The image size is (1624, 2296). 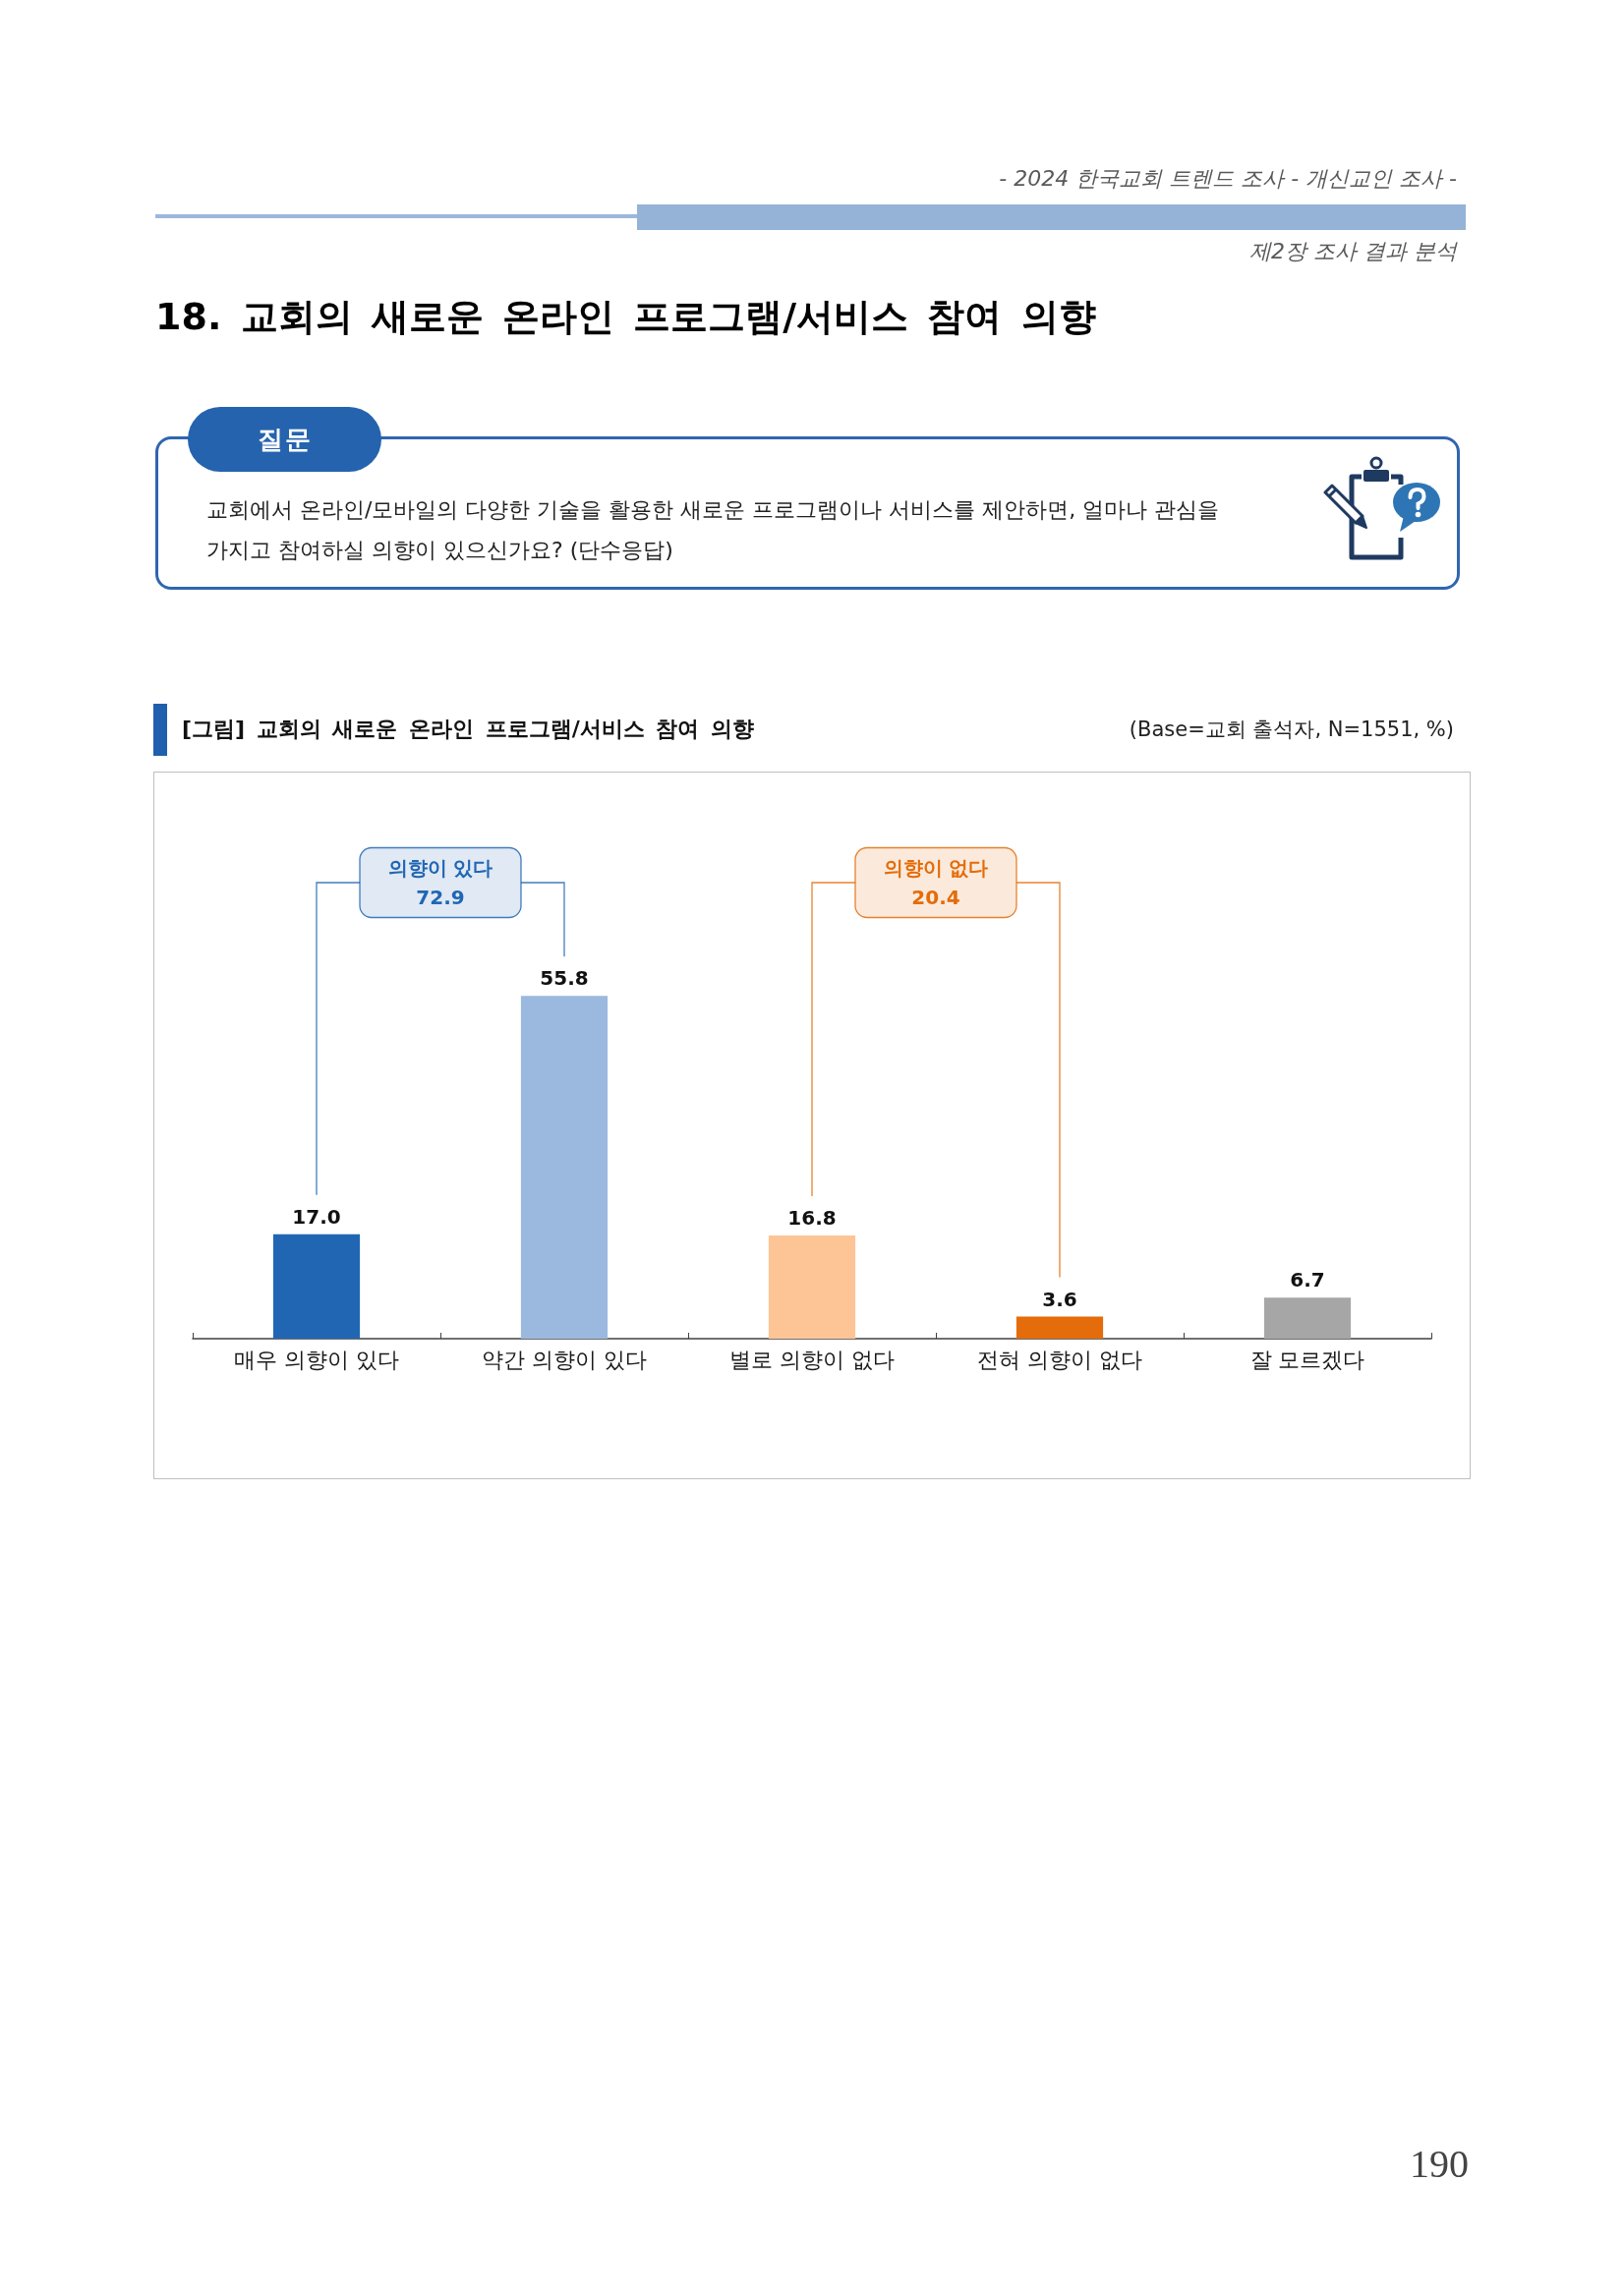 What do you see at coordinates (1439, 2165) in the screenshot?
I see `text: 190` at bounding box center [1439, 2165].